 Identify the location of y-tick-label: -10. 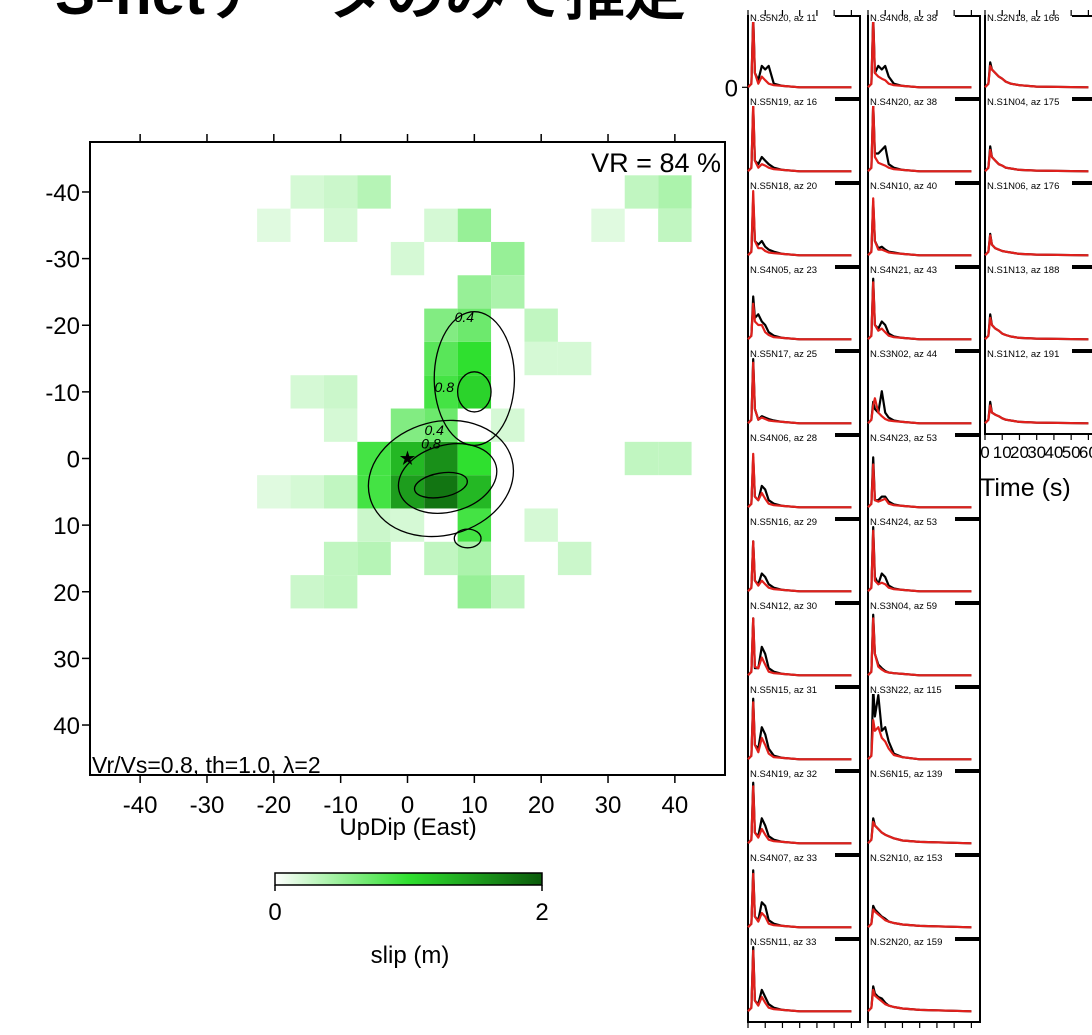
(62, 393).